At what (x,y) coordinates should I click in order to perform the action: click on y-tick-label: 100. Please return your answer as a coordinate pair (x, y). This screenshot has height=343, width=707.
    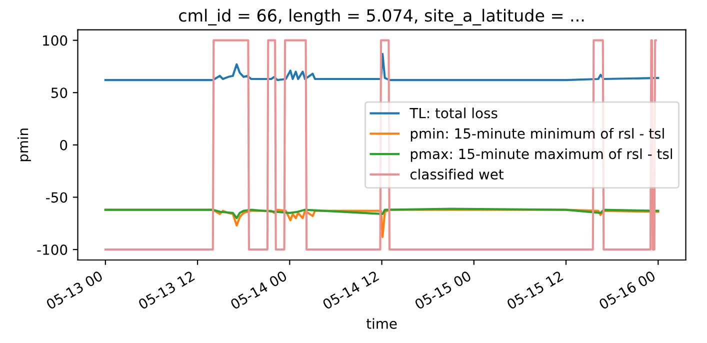
    Looking at the image, I should click on (55, 40).